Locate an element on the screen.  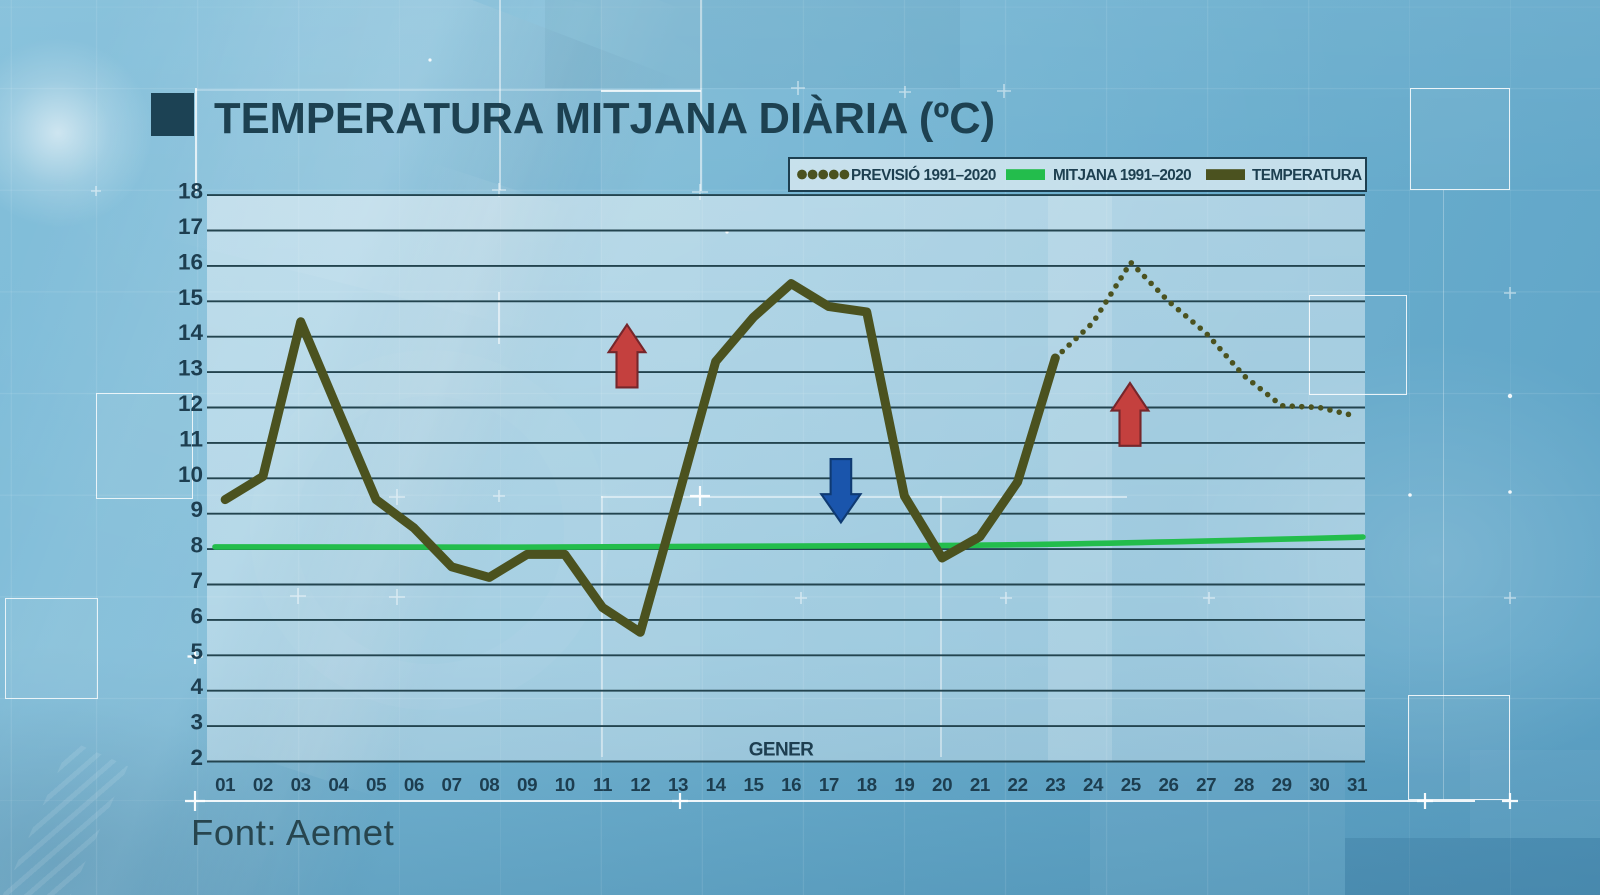
svg-text: 3 is located at coordinates (196, 722).